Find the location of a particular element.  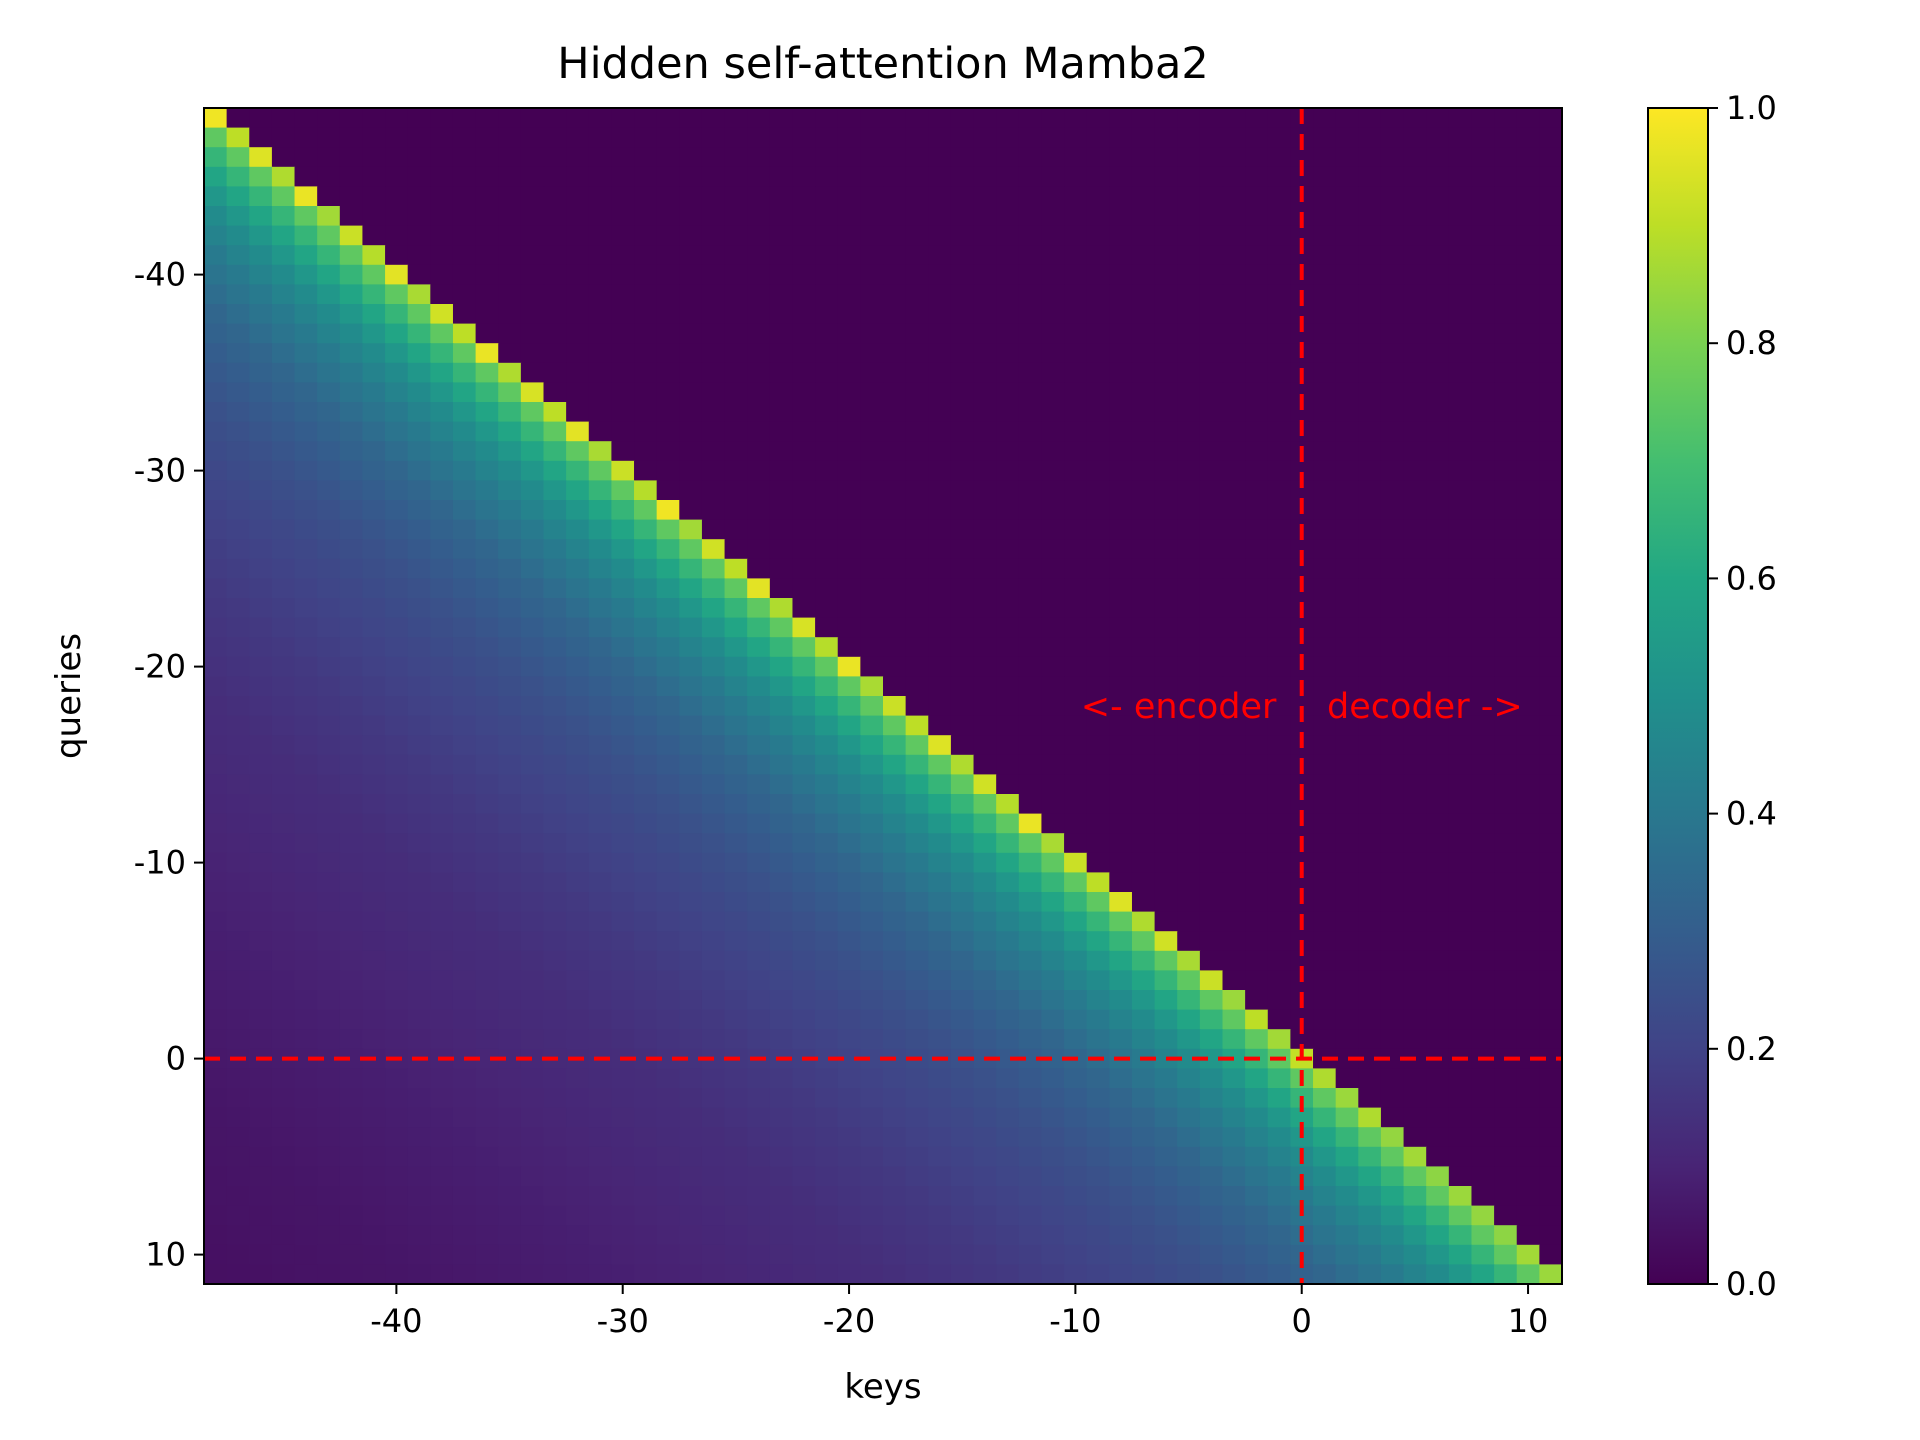

y-tick-label: 10 is located at coordinates (165, 1255).